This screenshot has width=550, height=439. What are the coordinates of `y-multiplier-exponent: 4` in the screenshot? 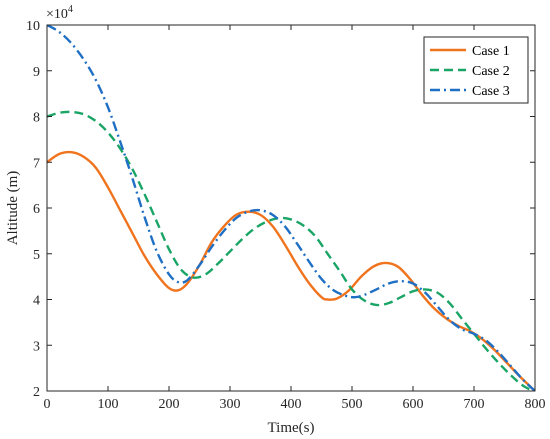 It's located at (70, 9).